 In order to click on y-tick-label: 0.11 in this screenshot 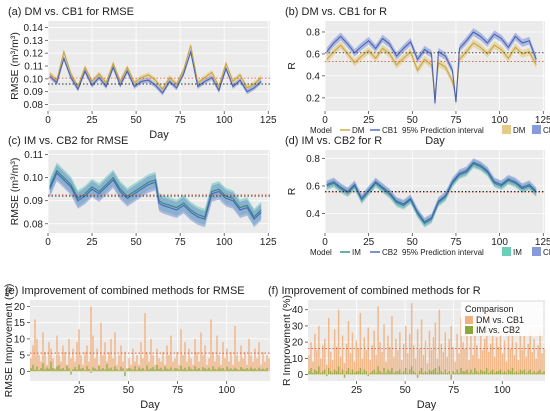, I will do `click(33, 67)`.